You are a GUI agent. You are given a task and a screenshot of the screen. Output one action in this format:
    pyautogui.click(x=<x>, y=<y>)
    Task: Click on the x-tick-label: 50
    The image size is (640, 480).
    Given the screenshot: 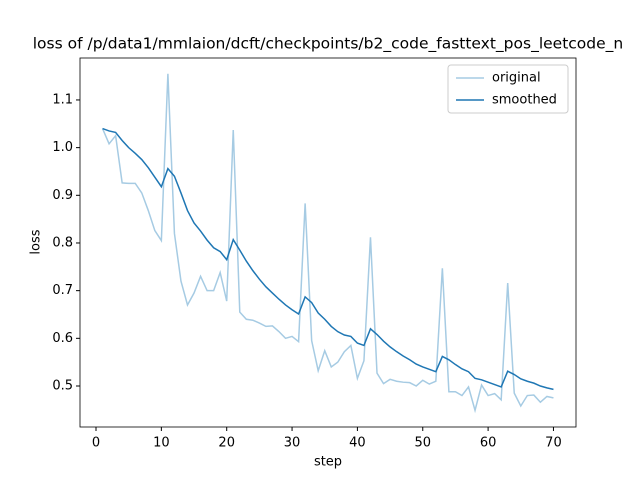 What is the action you would take?
    pyautogui.click(x=422, y=443)
    